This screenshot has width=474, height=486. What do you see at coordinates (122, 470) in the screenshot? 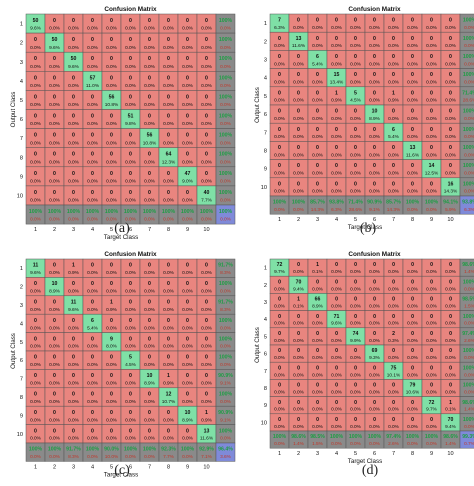
I see `panel-label: (c)` at bounding box center [122, 470].